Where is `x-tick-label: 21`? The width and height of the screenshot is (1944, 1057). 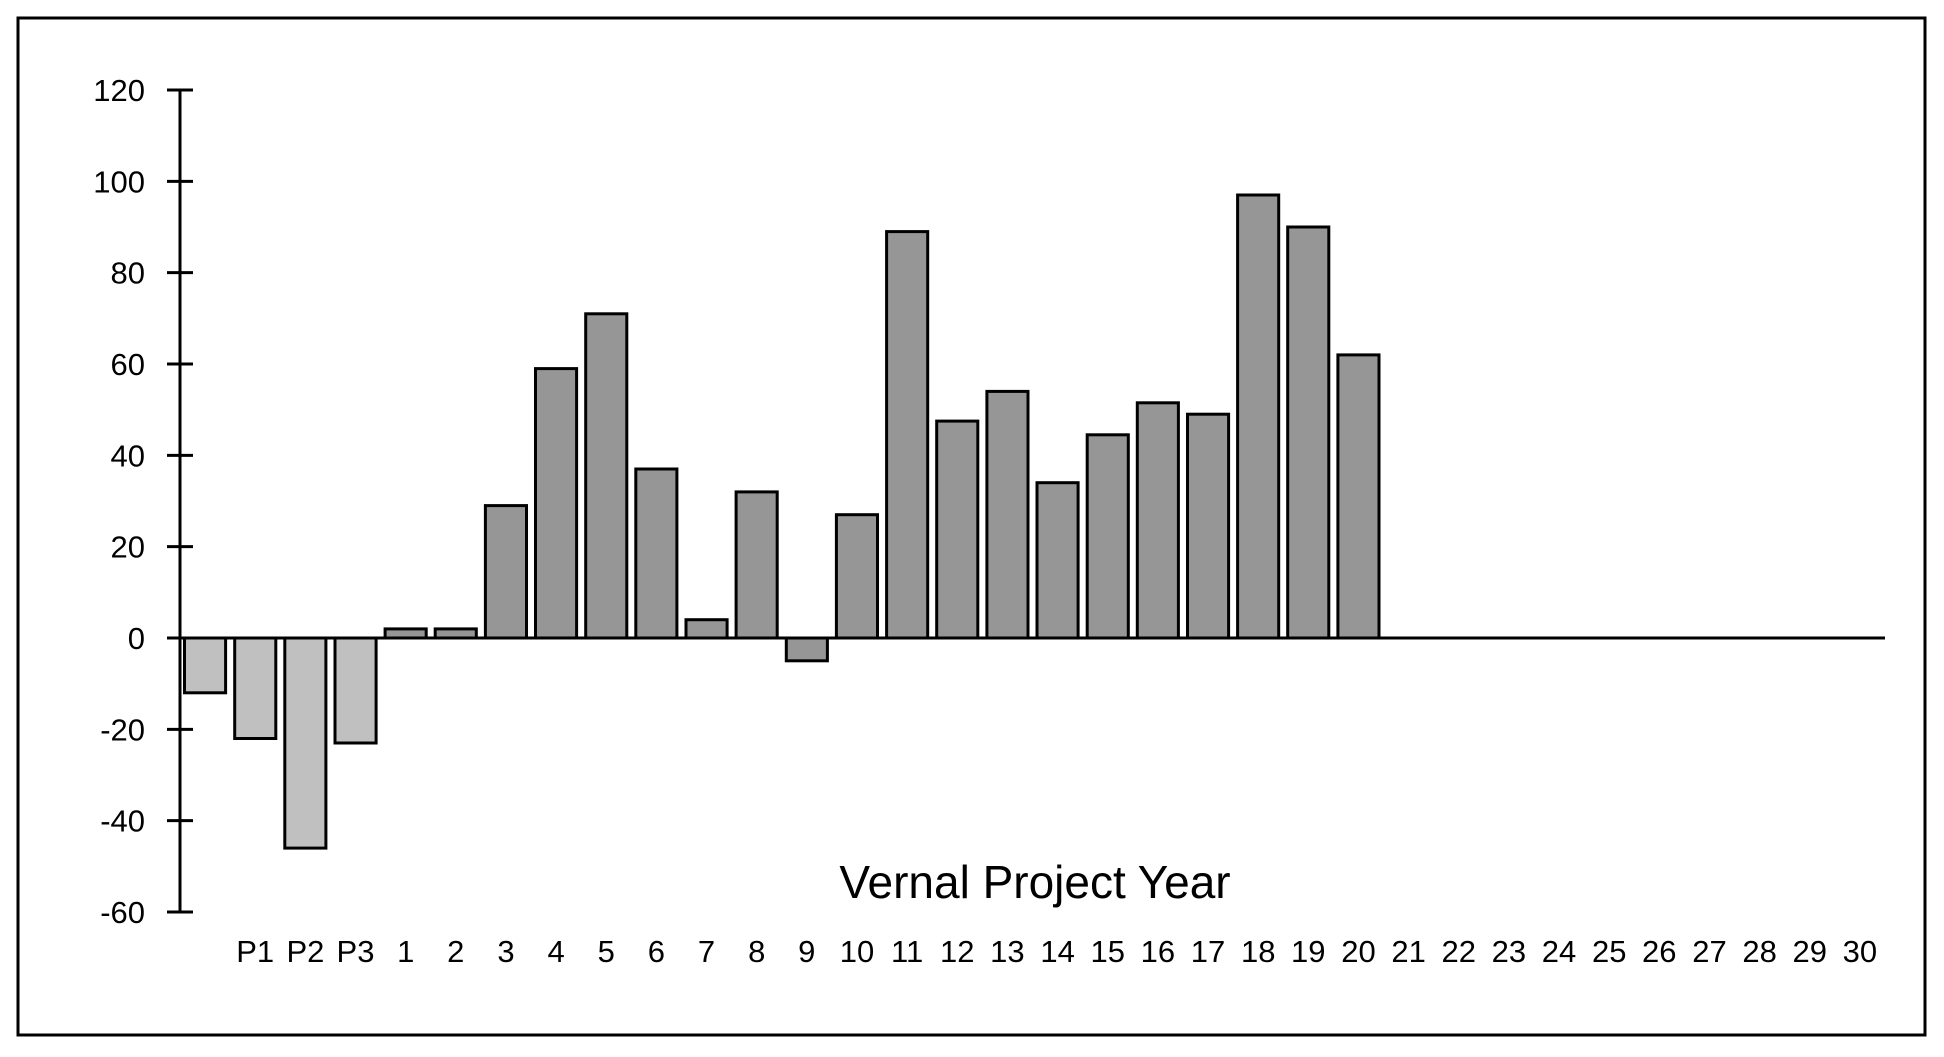
x-tick-label: 21 is located at coordinates (1408, 951).